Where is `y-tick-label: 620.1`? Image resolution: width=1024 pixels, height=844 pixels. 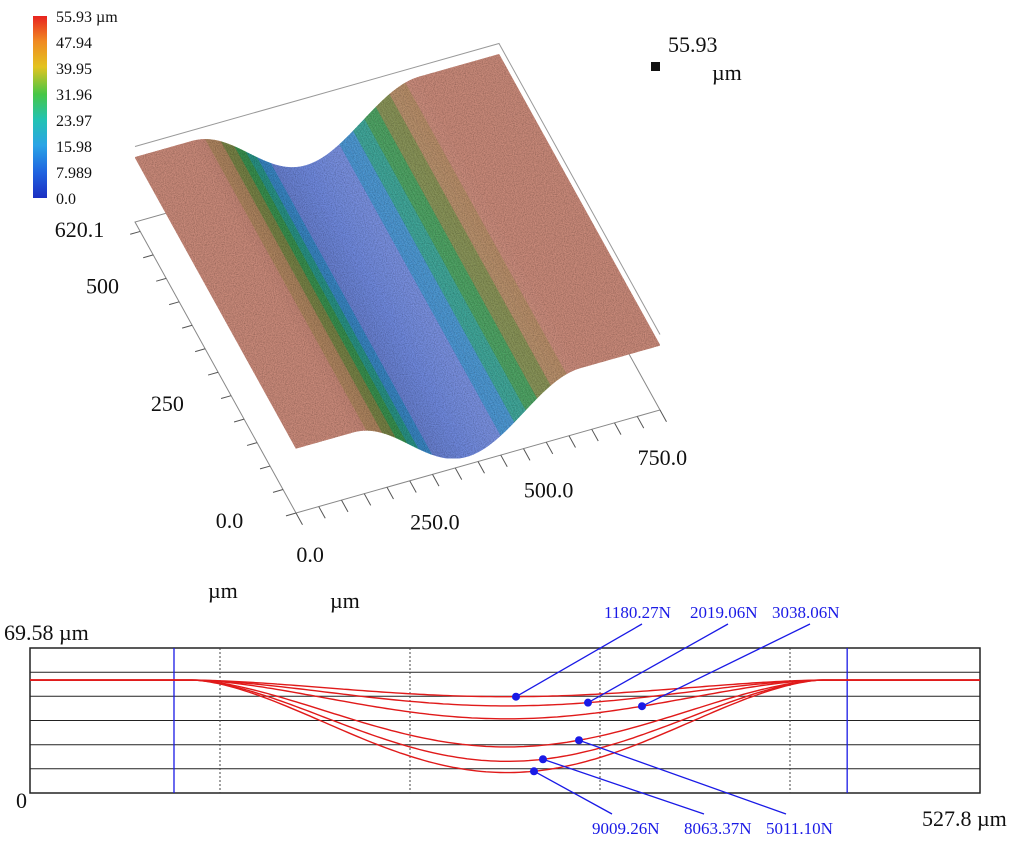
y-tick-label: 620.1 is located at coordinates (80, 229).